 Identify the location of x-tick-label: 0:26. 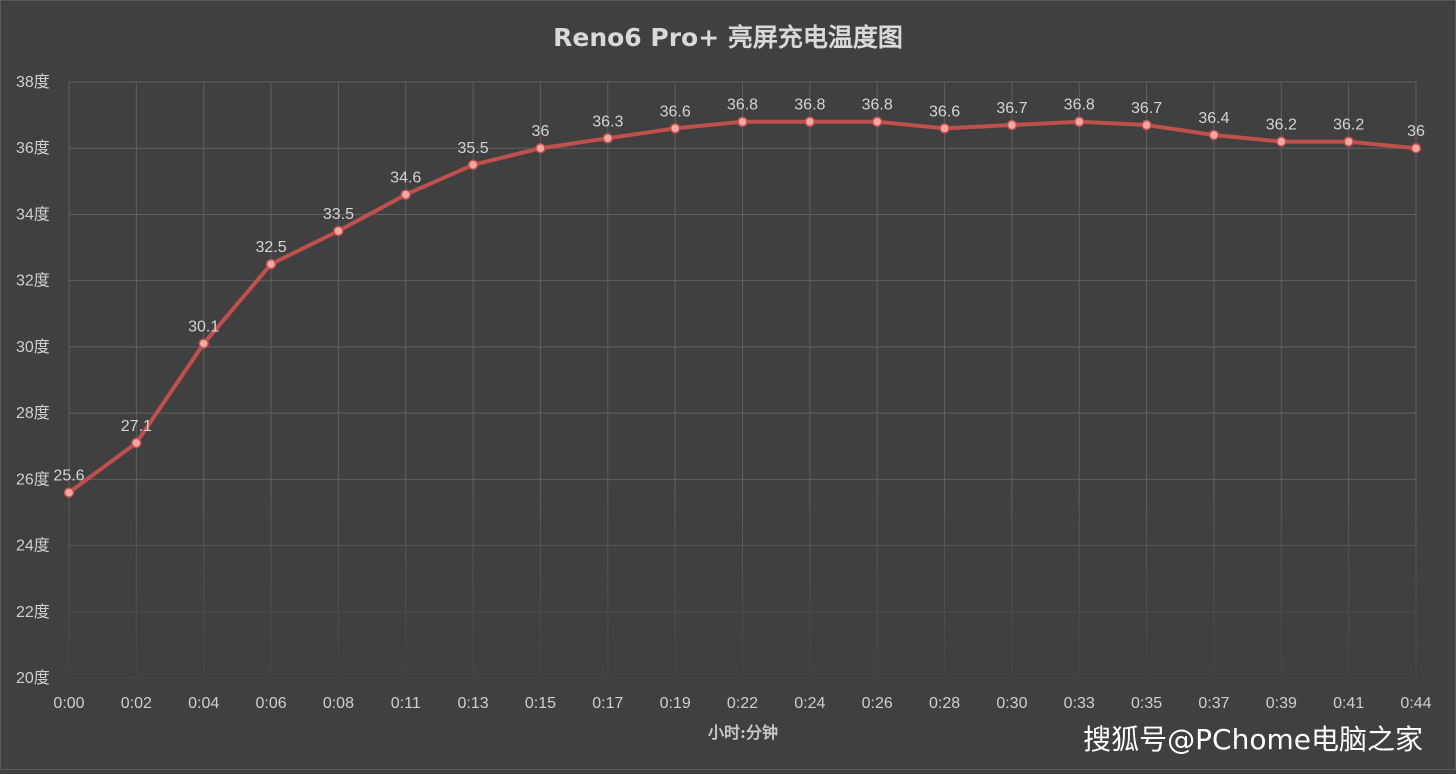
(877, 703).